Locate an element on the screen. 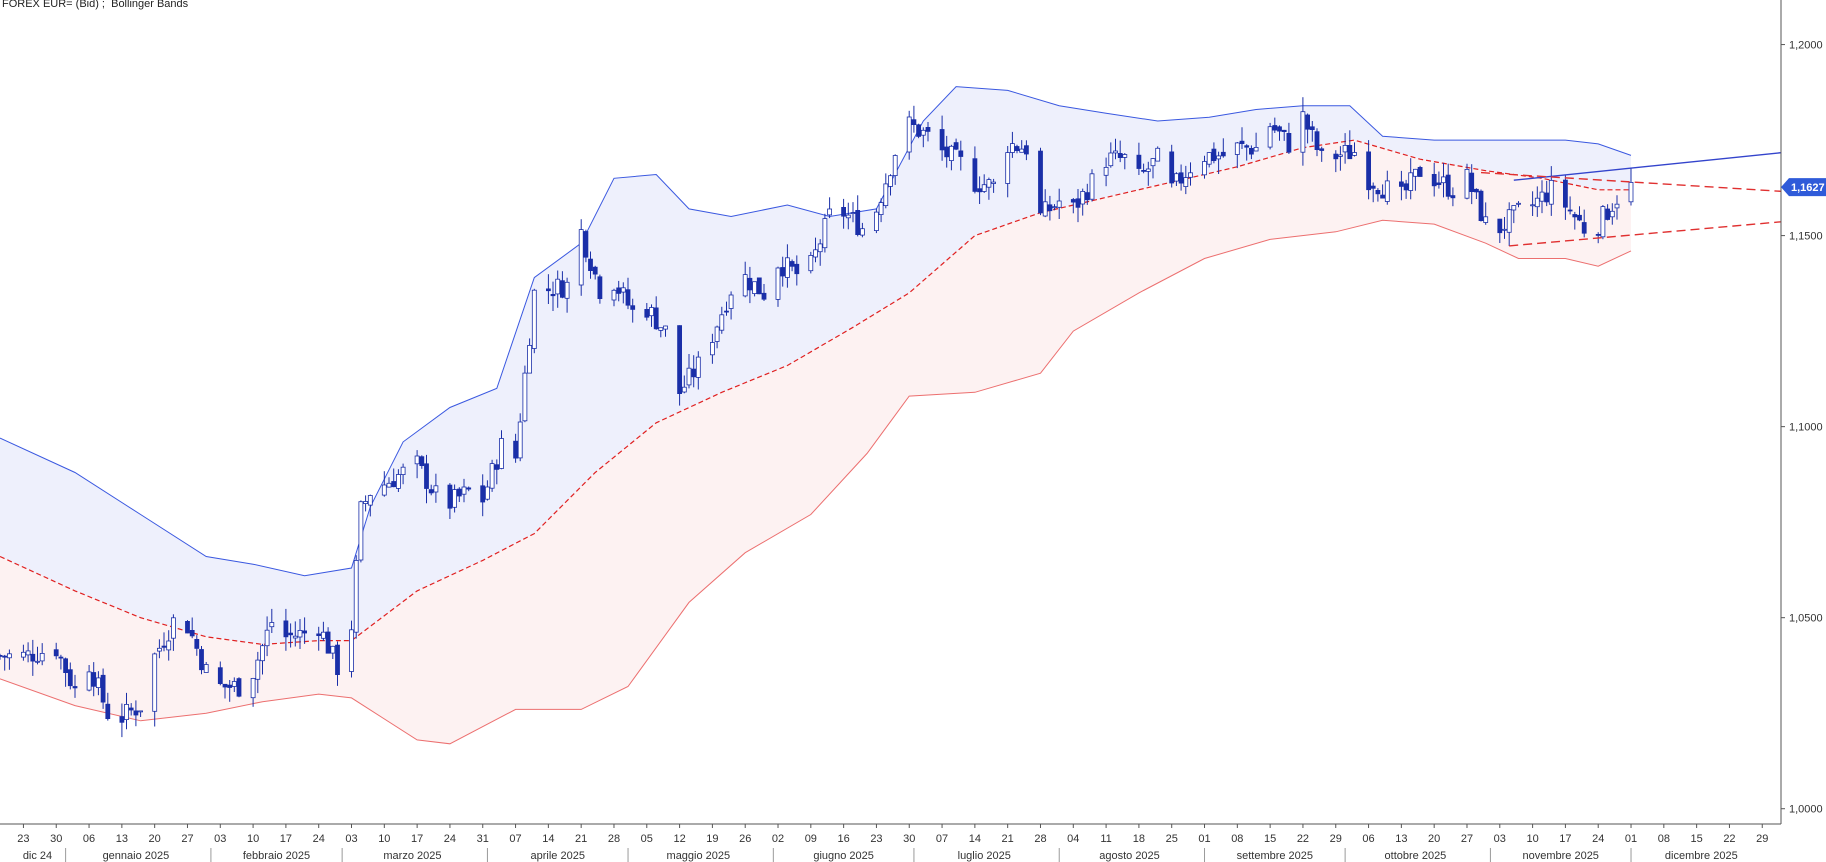  x-tick-label: 11 is located at coordinates (1105, 839).